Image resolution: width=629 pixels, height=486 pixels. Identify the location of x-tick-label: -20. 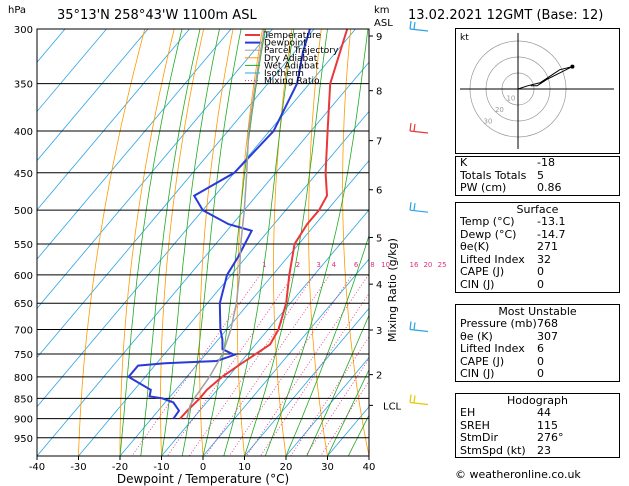
(120, 467).